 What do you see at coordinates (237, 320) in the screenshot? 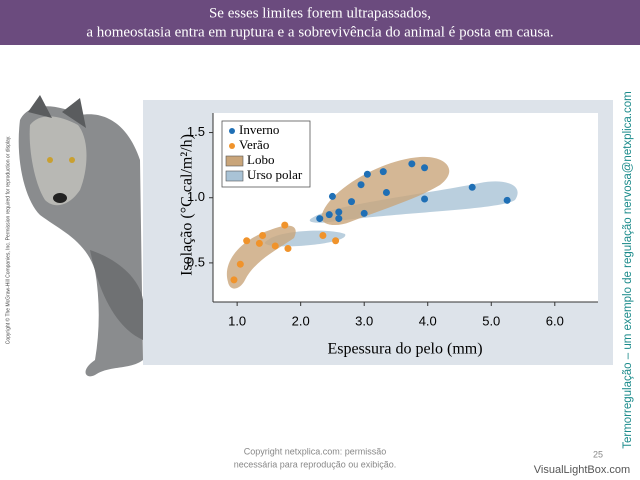
I see `x-tick-label: 1.0` at bounding box center [237, 320].